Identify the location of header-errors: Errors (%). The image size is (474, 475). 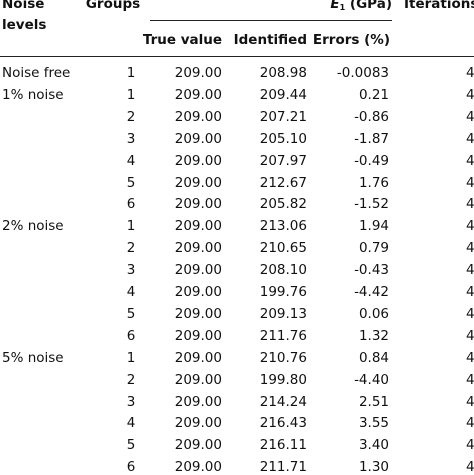
(351, 40).